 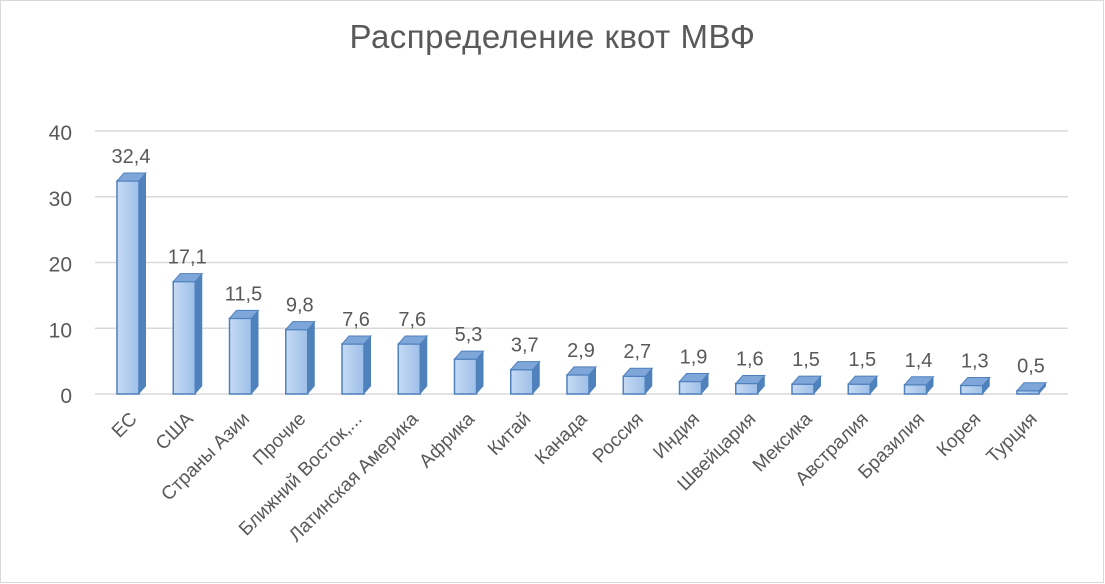 I want to click on y-tick-label: 0, so click(x=66, y=396).